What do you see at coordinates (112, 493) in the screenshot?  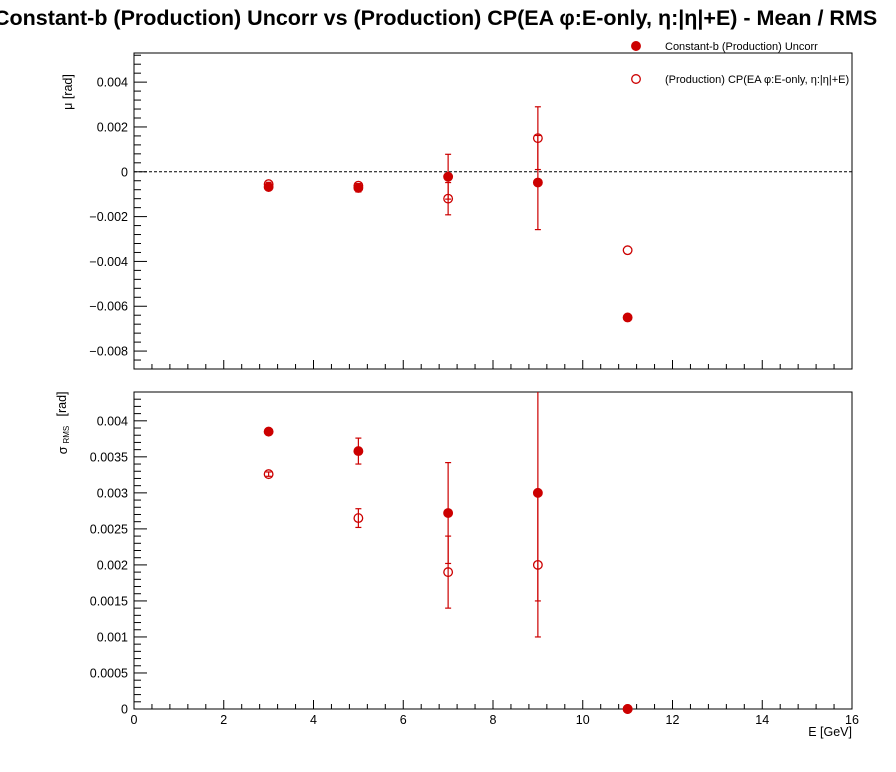 I see `rms-y-tick-label: 0.003` at bounding box center [112, 493].